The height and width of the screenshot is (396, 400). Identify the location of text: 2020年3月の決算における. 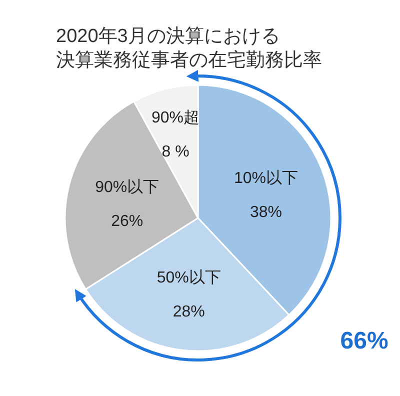
(168, 36).